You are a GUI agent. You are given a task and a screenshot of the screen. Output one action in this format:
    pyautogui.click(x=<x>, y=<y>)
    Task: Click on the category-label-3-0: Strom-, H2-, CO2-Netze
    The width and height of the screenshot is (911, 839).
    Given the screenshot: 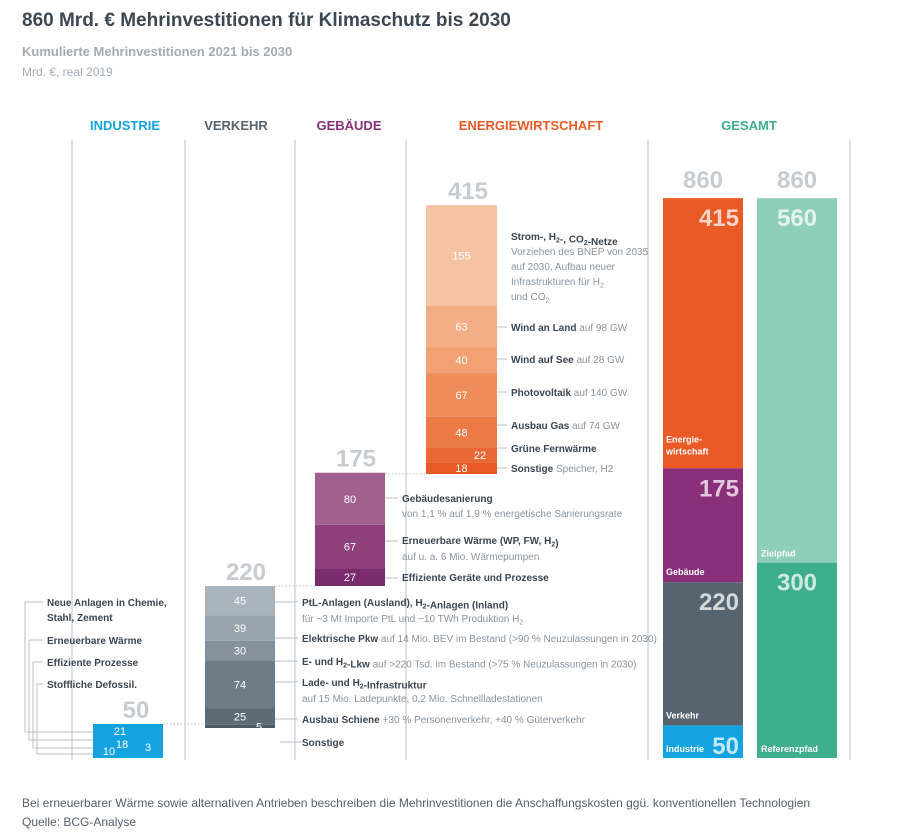 What is the action you would take?
    pyautogui.click(x=564, y=240)
    